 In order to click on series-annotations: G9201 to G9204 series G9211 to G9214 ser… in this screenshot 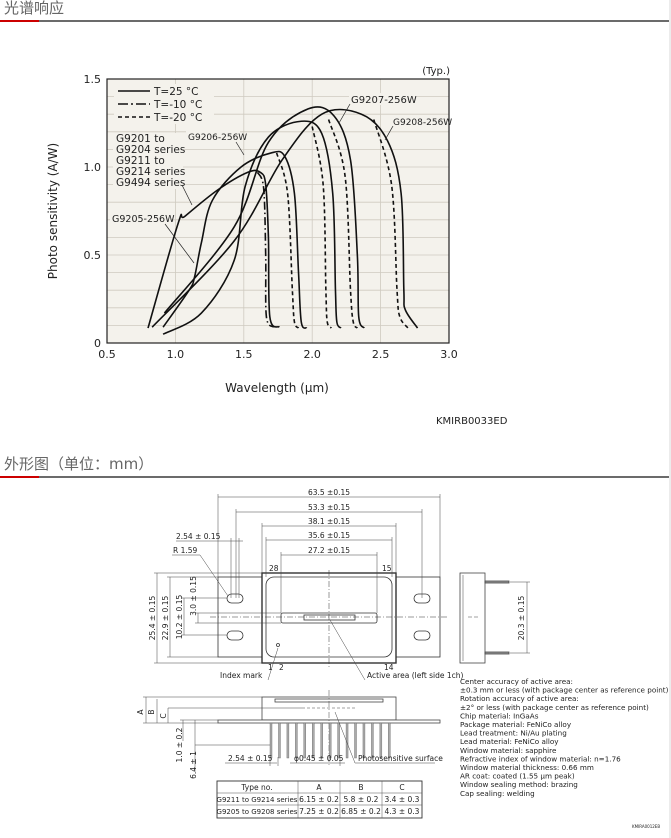, I will do `click(281, 178)`.